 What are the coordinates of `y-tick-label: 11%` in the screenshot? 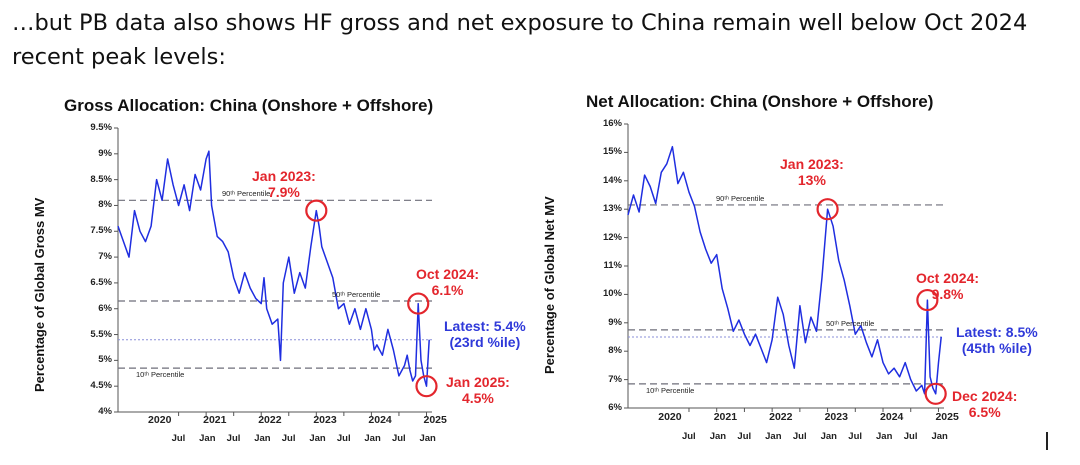 It's located at (613, 265).